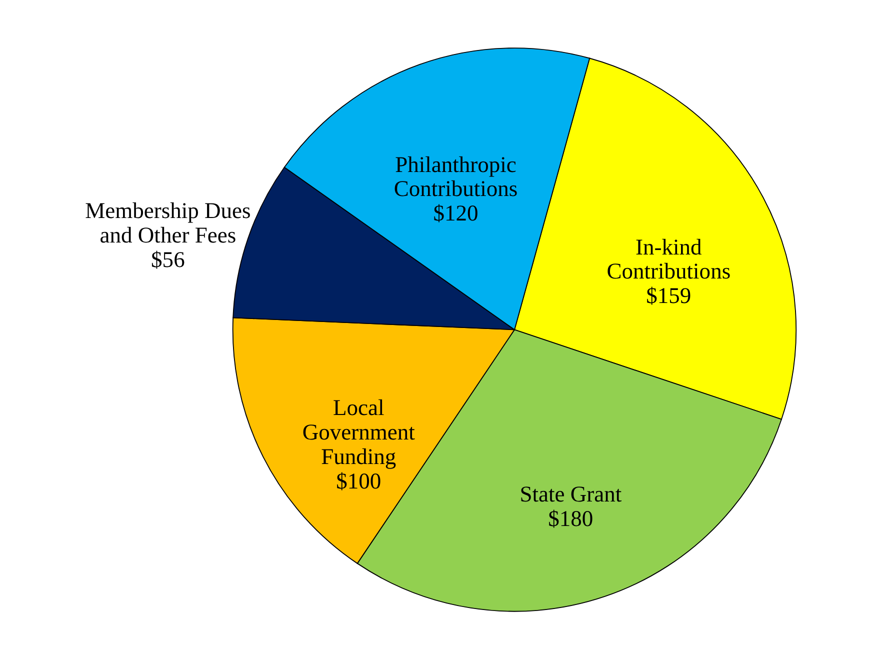 Image resolution: width=890 pixels, height=670 pixels. What do you see at coordinates (669, 295) in the screenshot?
I see `data-label: $159` at bounding box center [669, 295].